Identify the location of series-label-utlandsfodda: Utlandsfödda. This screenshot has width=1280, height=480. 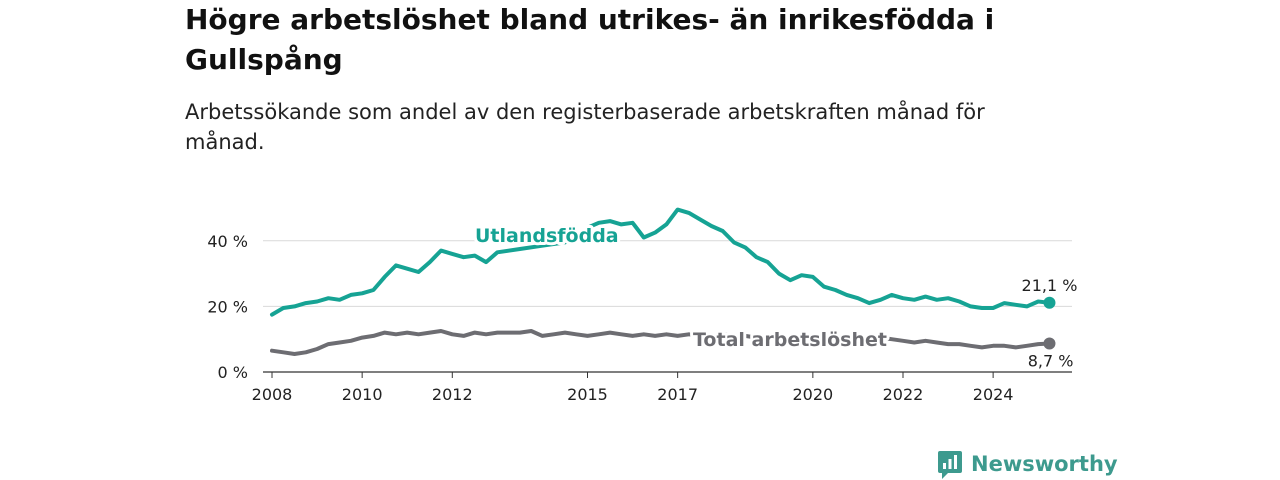
(547, 236).